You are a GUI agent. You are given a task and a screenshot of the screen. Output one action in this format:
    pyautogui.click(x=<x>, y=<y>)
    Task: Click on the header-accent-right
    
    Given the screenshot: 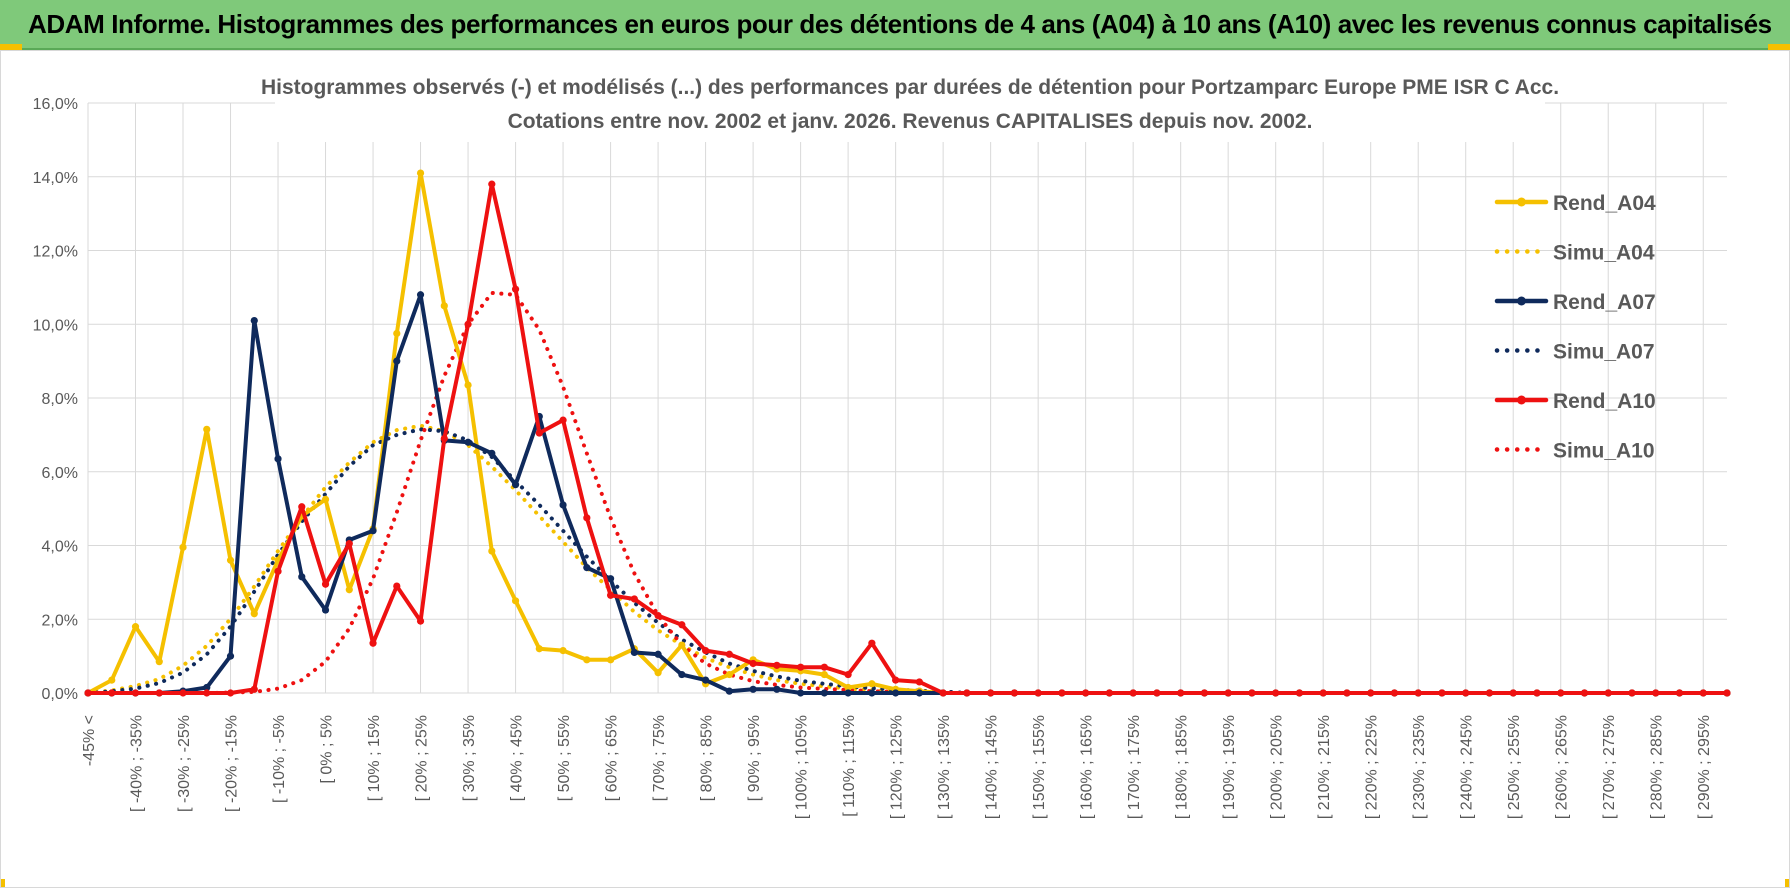 What is the action you would take?
    pyautogui.click(x=1779, y=47)
    